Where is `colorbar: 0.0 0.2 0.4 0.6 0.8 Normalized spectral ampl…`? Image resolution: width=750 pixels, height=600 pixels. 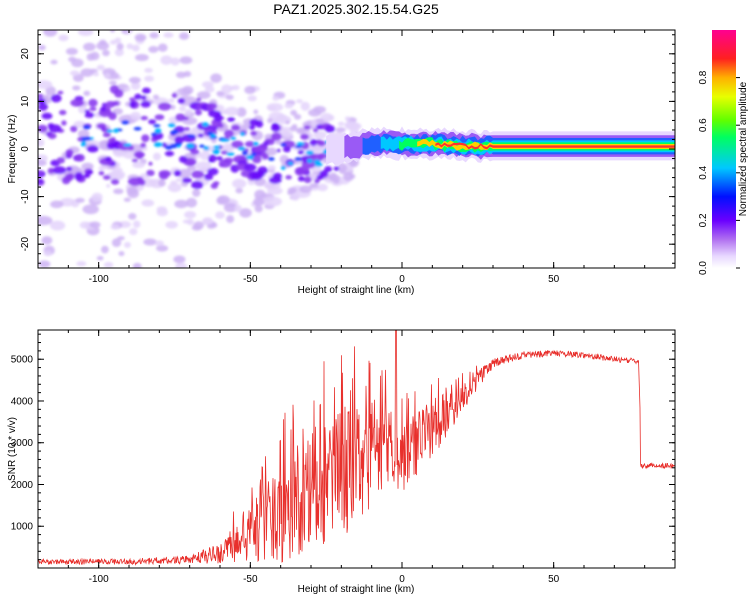
colorbar: 0.0 0.2 0.4 0.6 0.8 Normalized spectral ampl… is located at coordinates (723, 152).